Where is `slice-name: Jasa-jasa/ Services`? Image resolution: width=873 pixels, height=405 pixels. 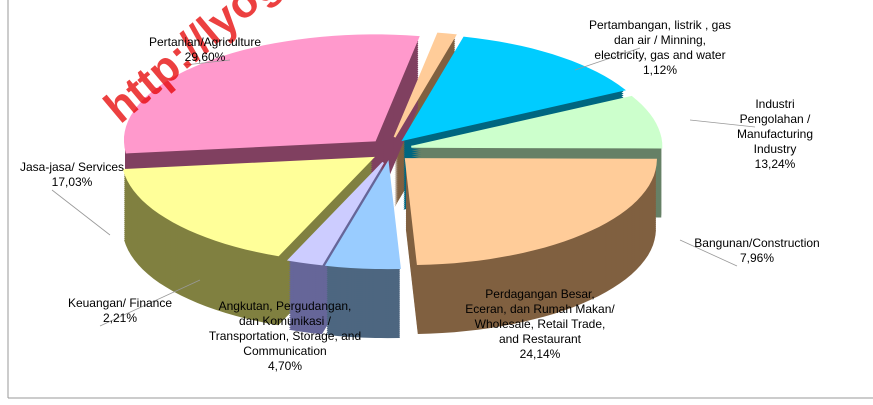 slice-name: Jasa-jasa/ Services is located at coordinates (72, 167).